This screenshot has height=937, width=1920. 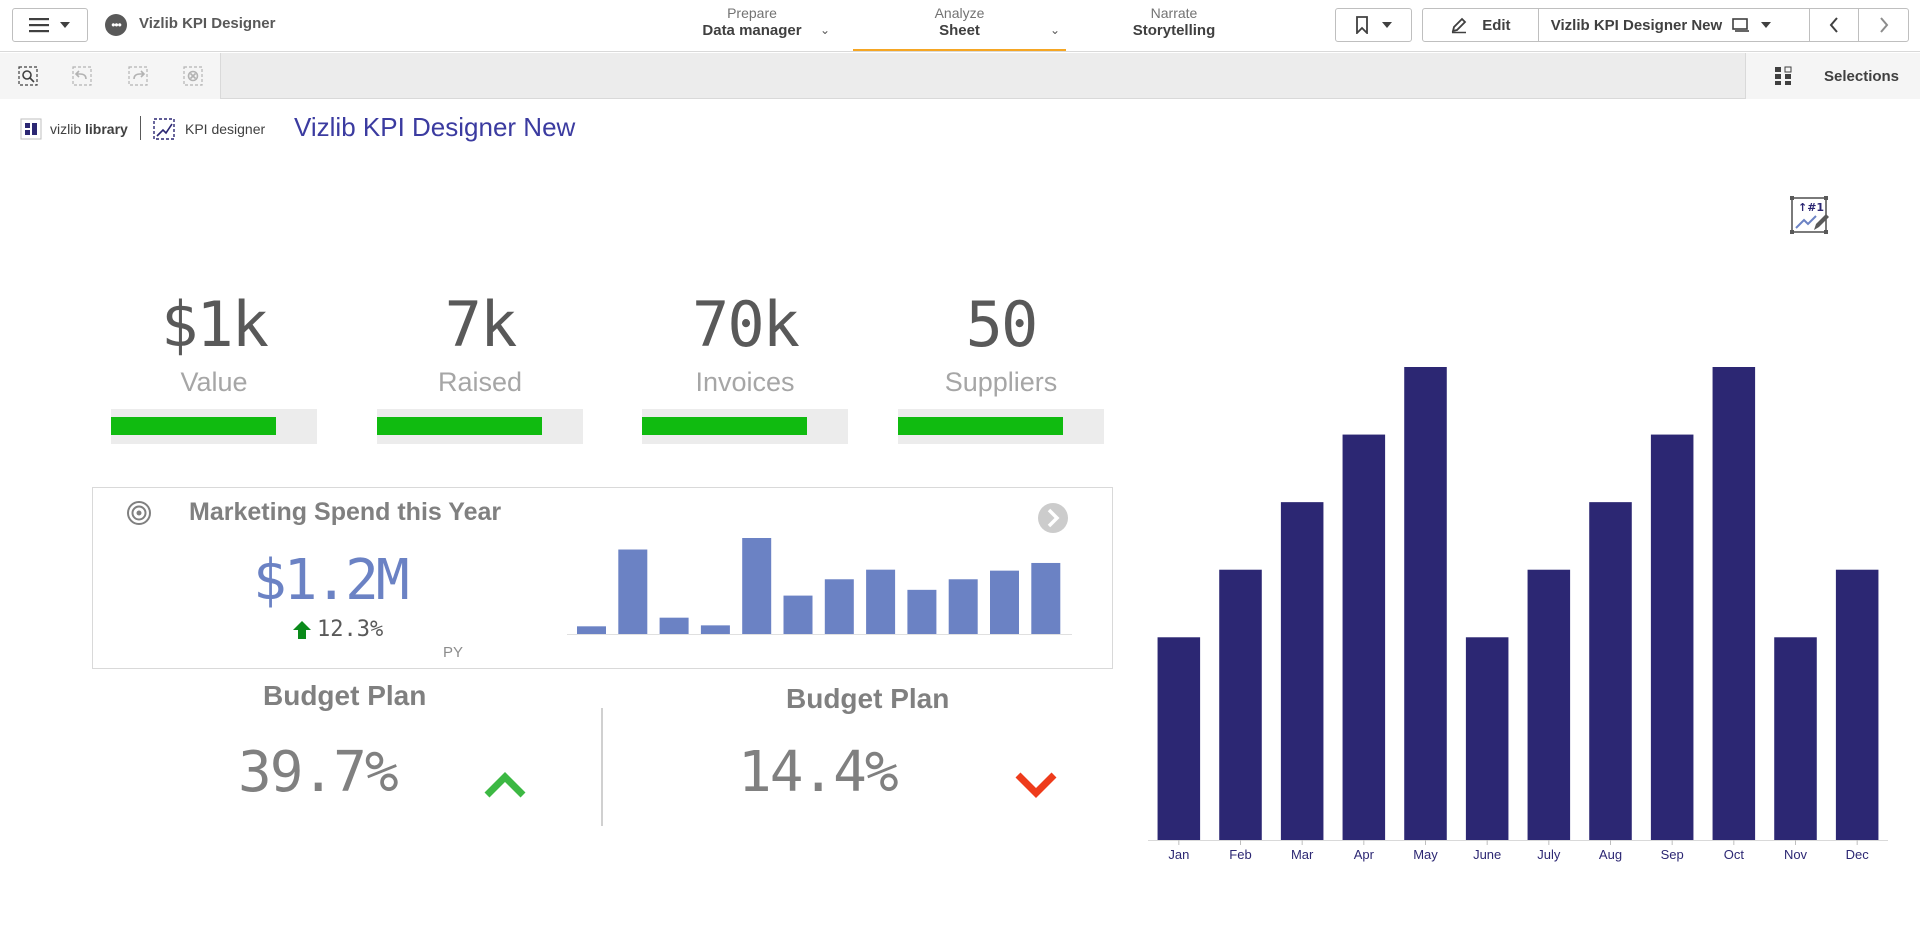 What do you see at coordinates (74, 129) in the screenshot?
I see `vizlib-library-logo: vizlib library` at bounding box center [74, 129].